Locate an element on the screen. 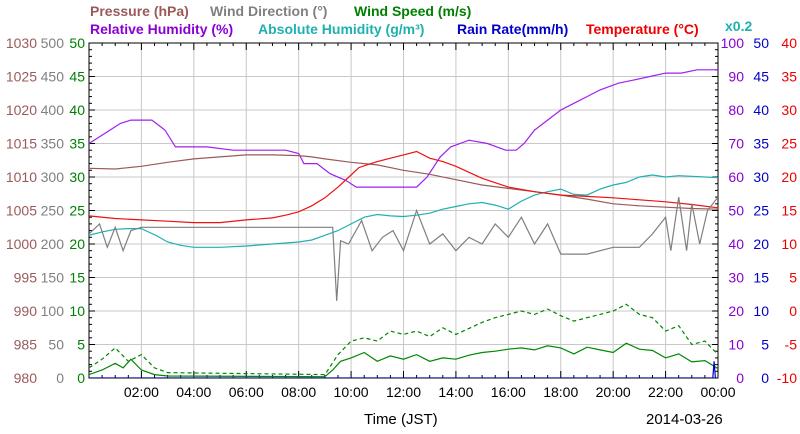 The image size is (800, 434). y-tick-label-wind-direction: 450 is located at coordinates (53, 77).